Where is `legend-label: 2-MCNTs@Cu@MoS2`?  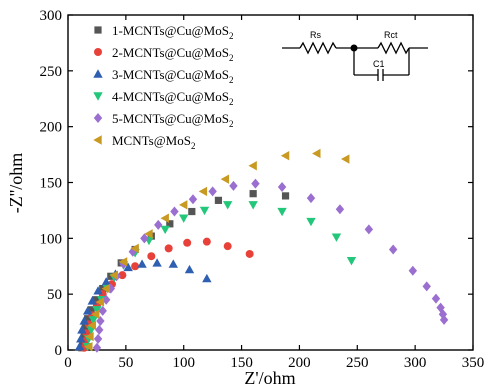
legend-label: 2-MCNTs@Cu@MoS2 is located at coordinates (172, 54).